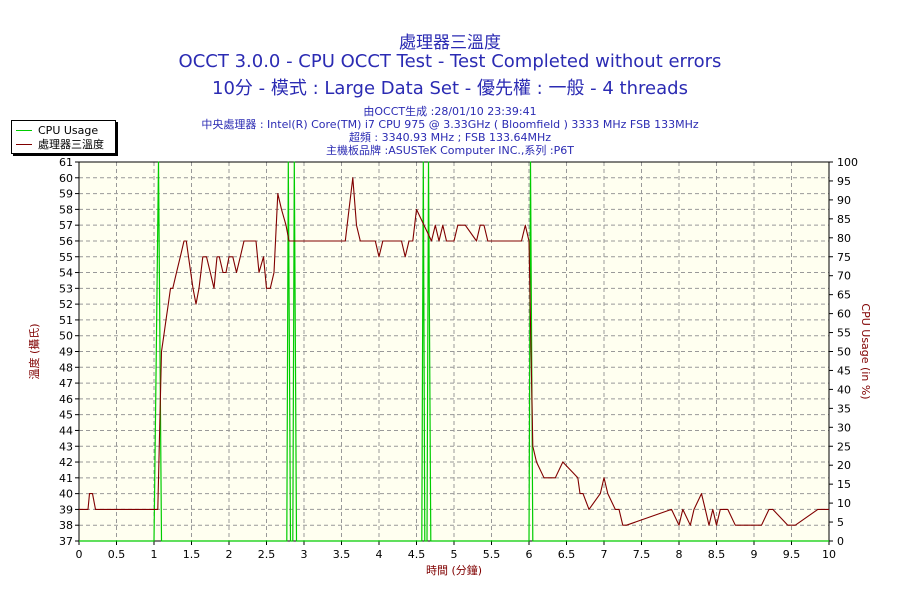 This screenshot has height=600, width=900. Describe the element at coordinates (66, 494) in the screenshot. I see `y-left-tick-label: 40` at that location.